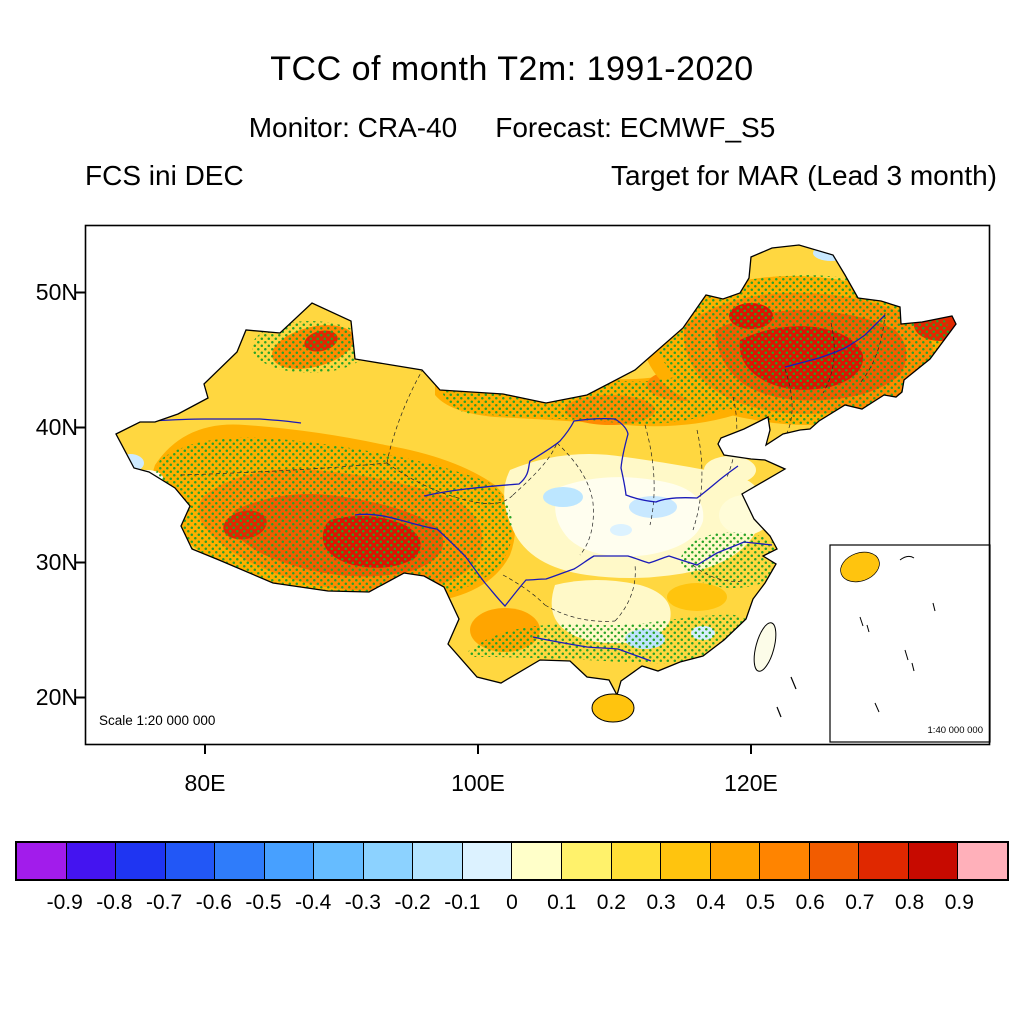  What do you see at coordinates (563, 560) in the screenshot?
I see `river-yangtze` at bounding box center [563, 560].